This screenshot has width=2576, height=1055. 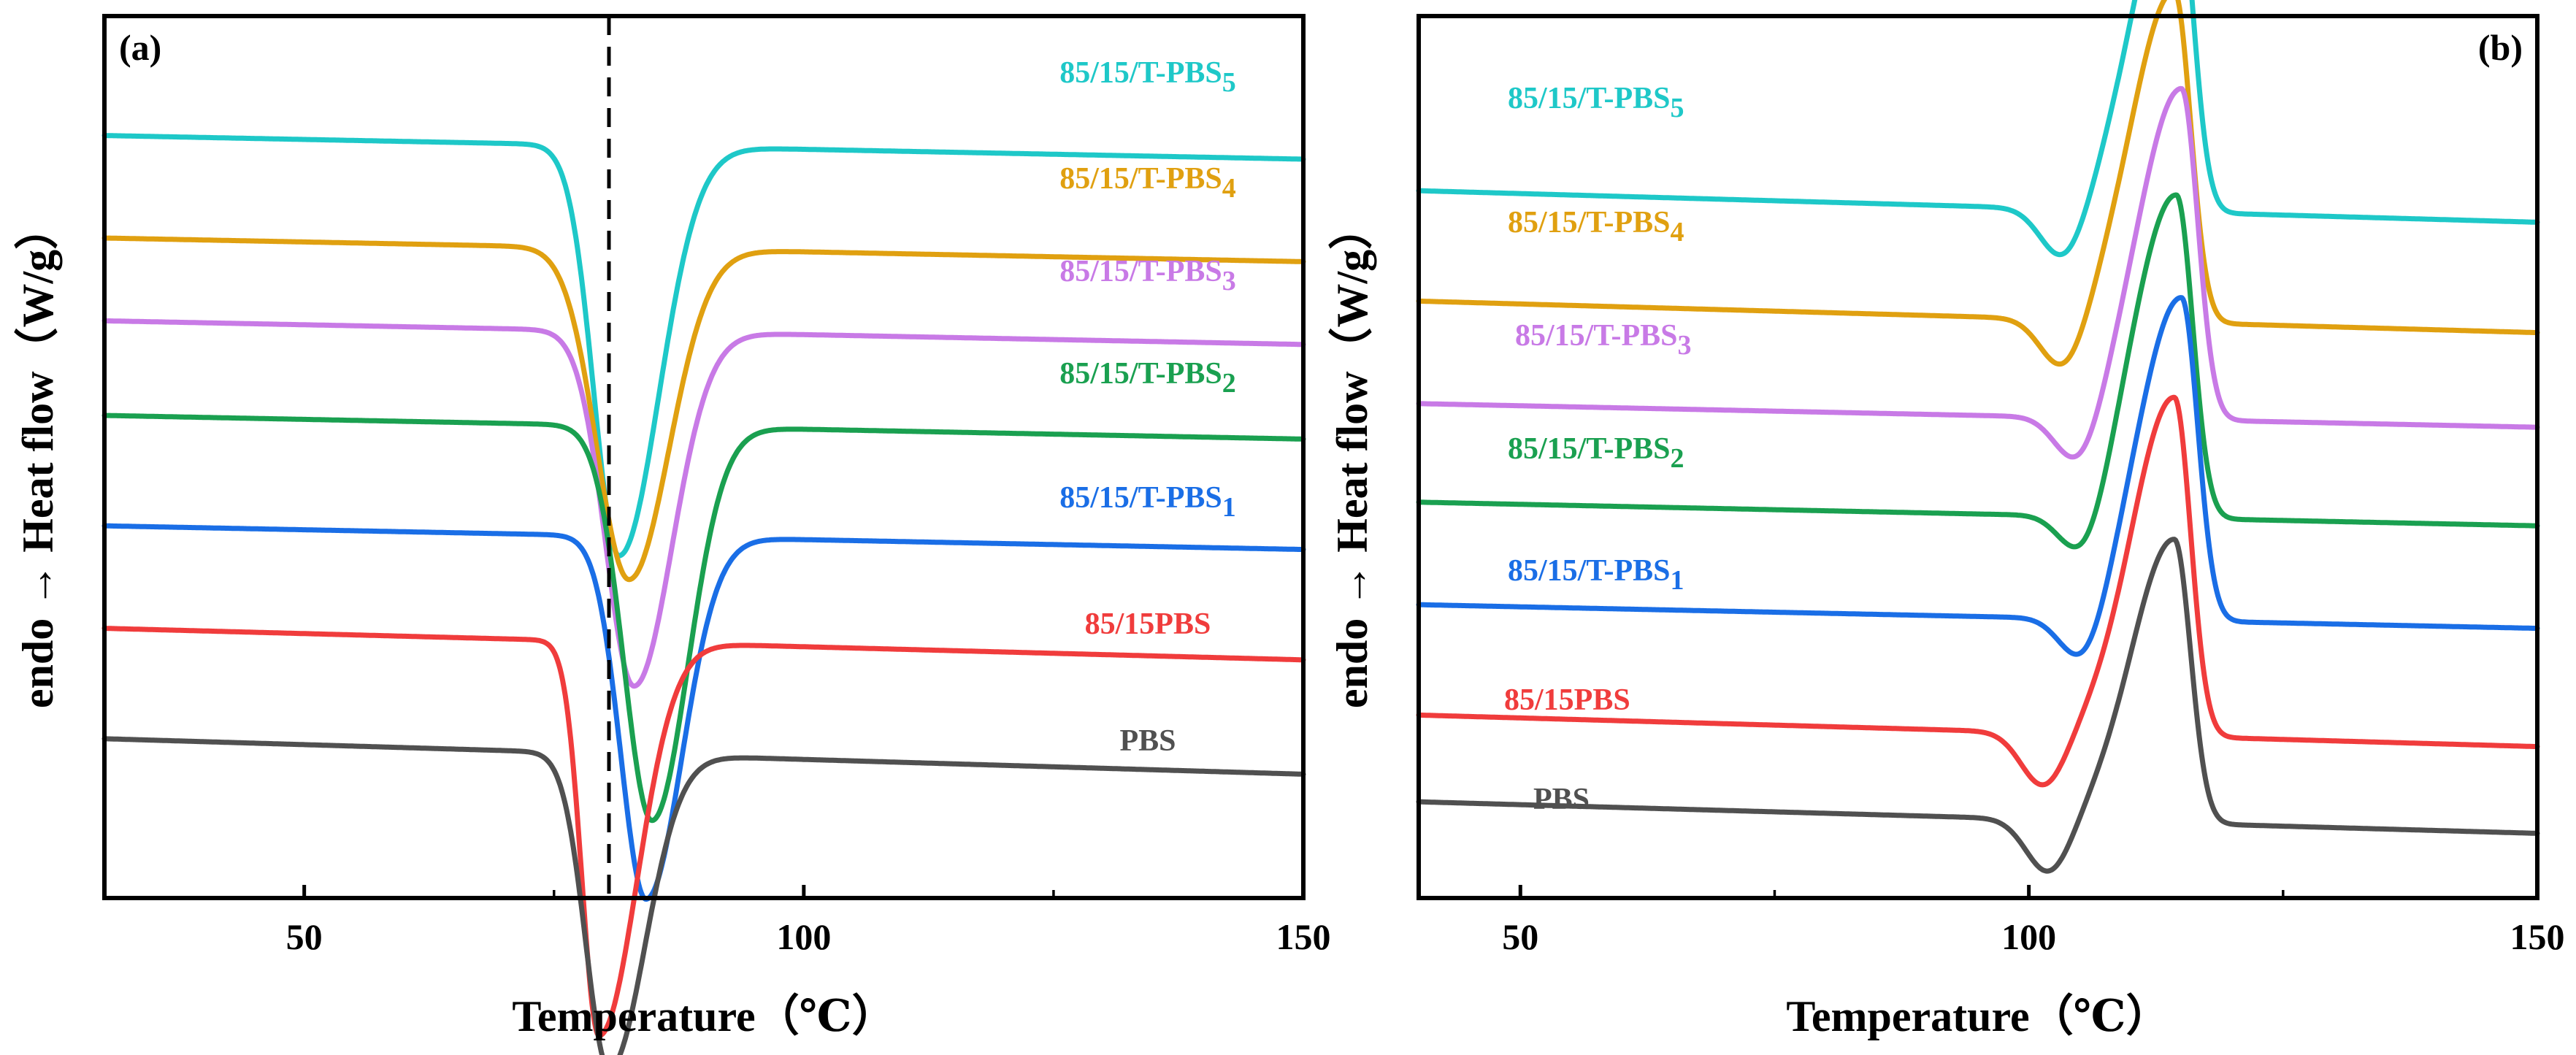 What do you see at coordinates (1596, 453) in the screenshot?
I see `panel-b-series-label: 85/15/T-PBS2` at bounding box center [1596, 453].